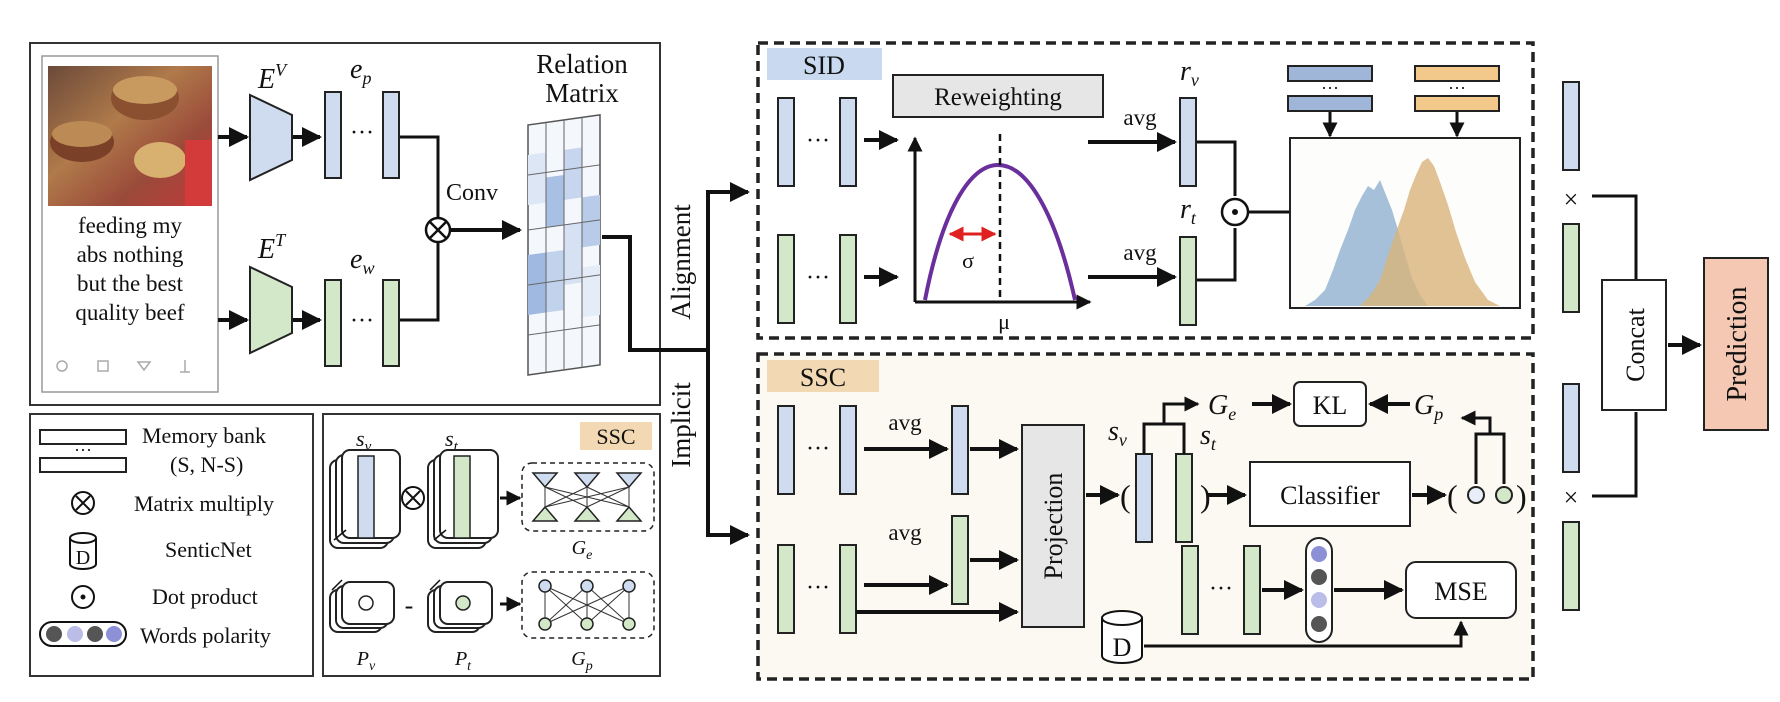 This screenshot has height=702, width=1780. Describe the element at coordinates (824, 65) in the screenshot. I see `svg-text: SID` at that location.